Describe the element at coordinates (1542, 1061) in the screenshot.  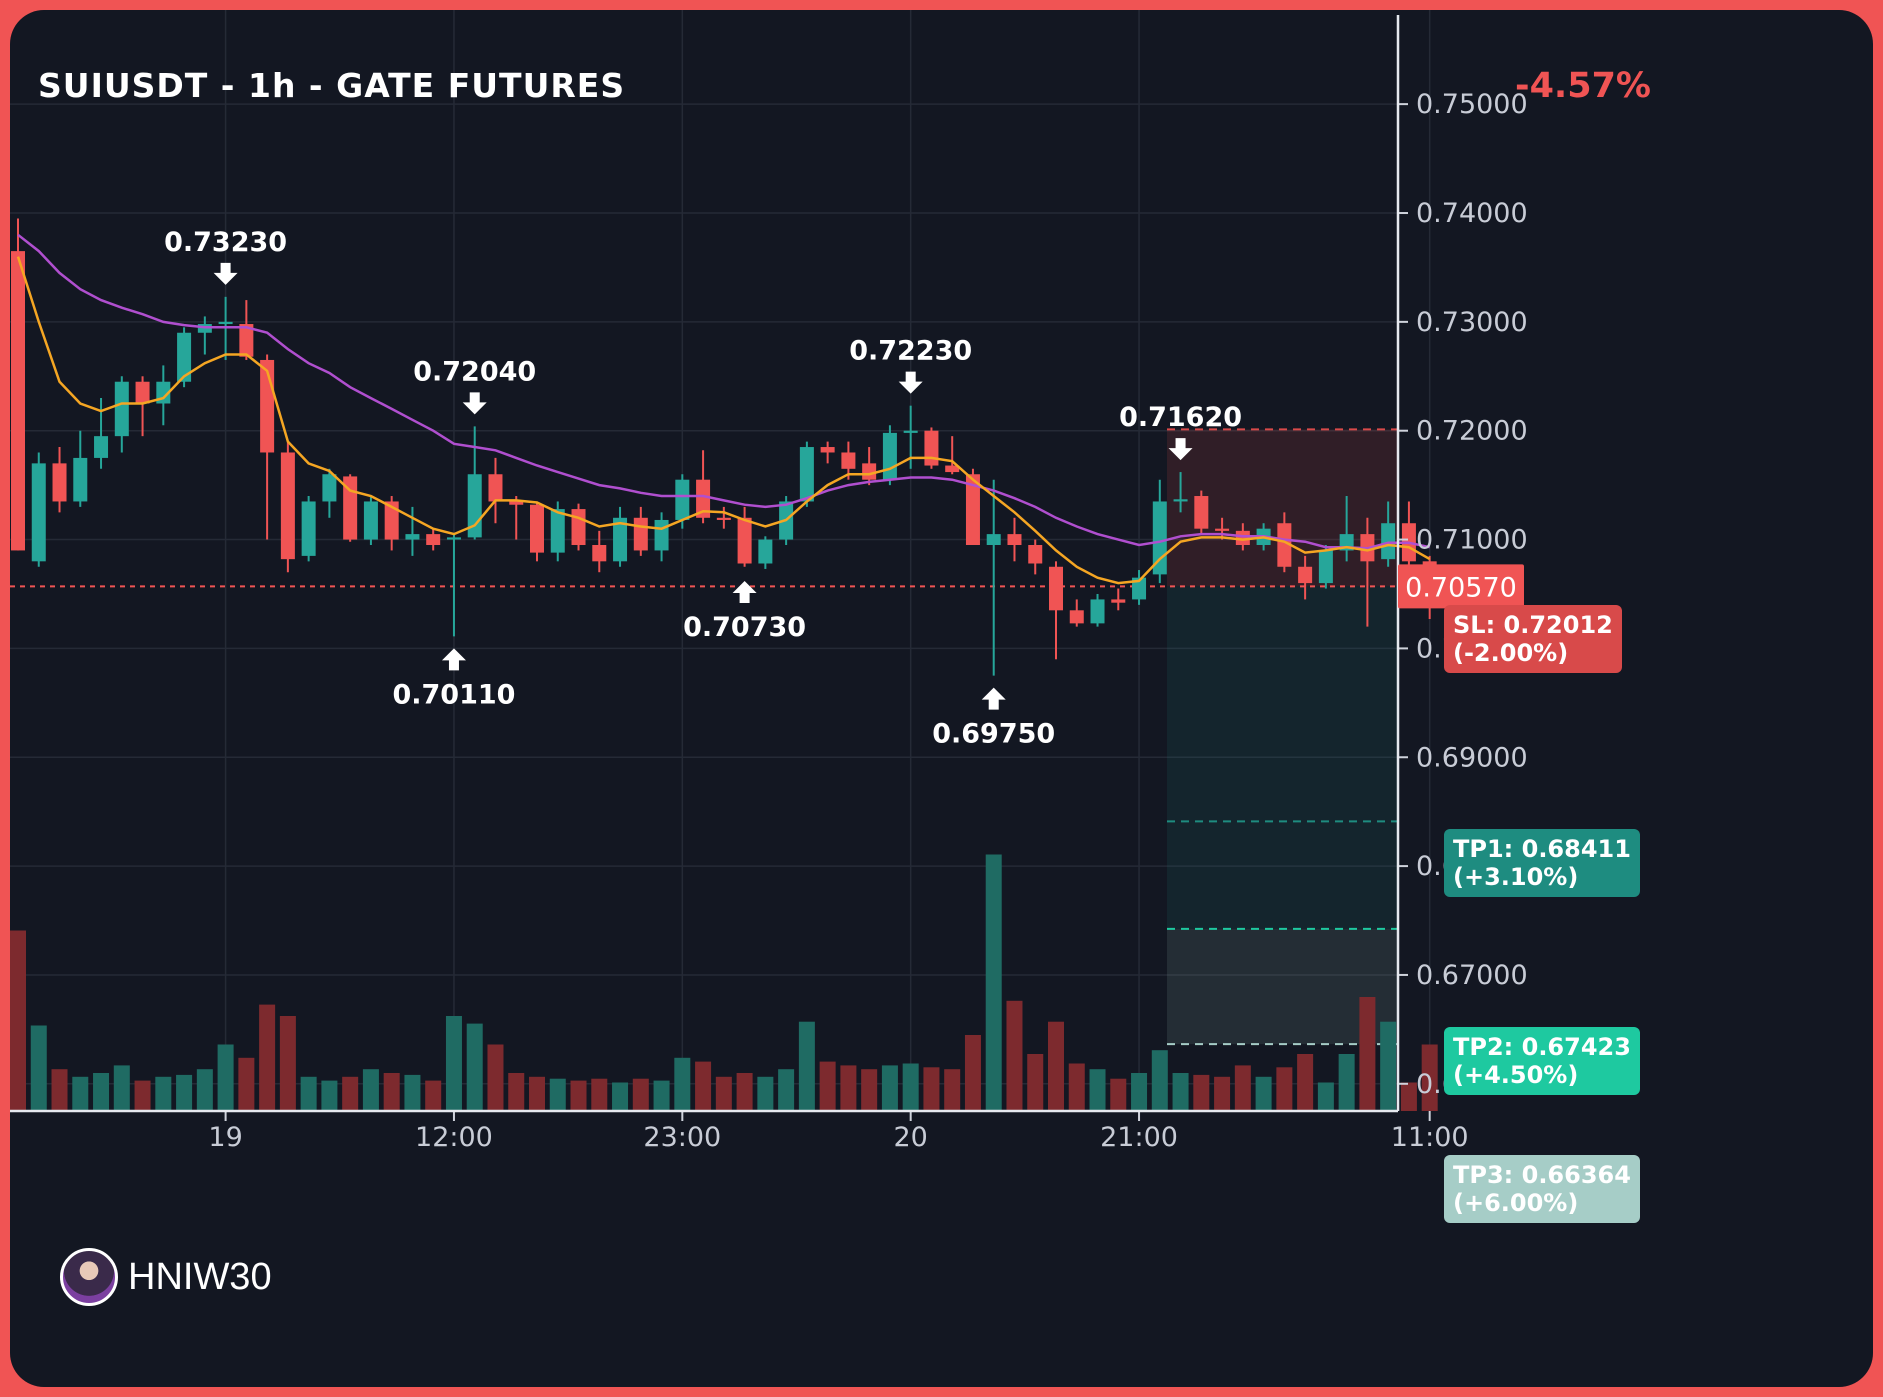
I see `take-profit-2-label: TP2: 0.67423 (+4.50%)` at that location.